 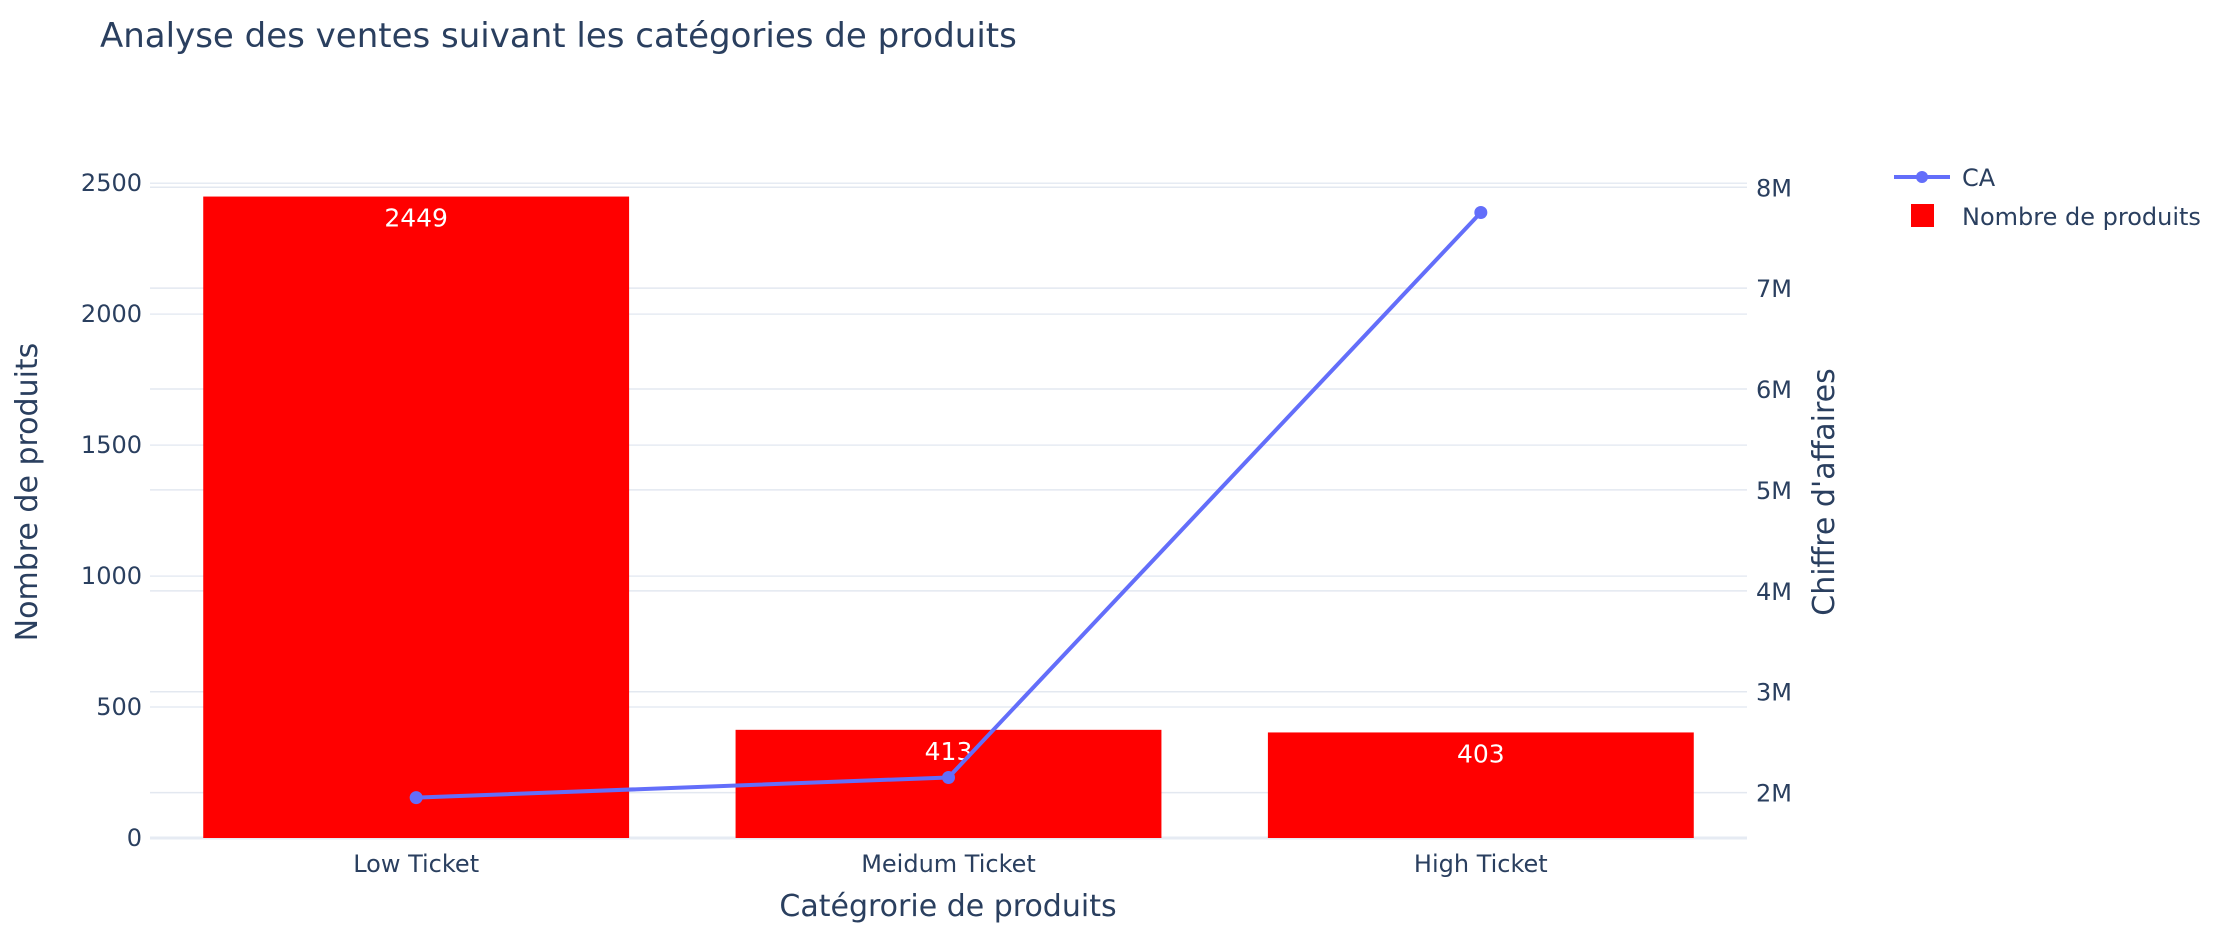 I want to click on x-tick-label: High Ticket, so click(x=1481, y=864).